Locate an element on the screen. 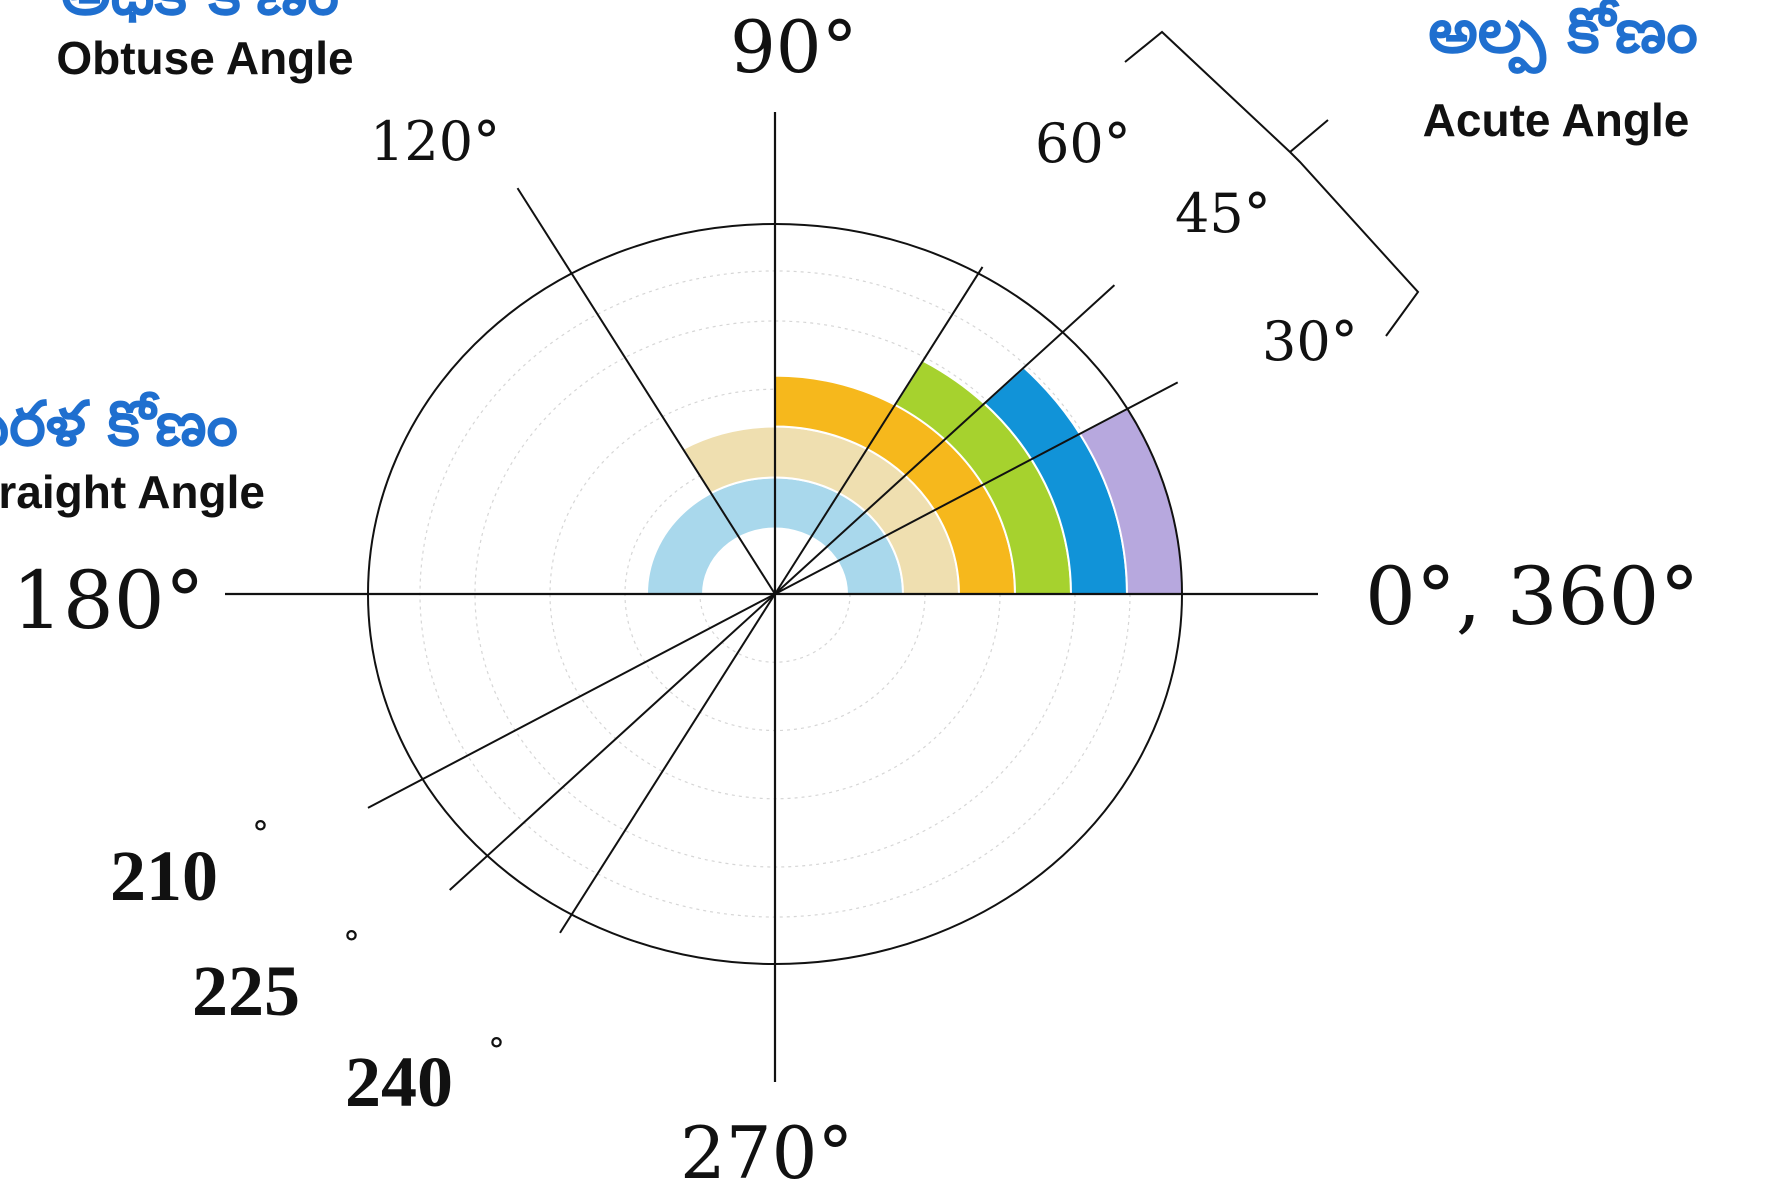 The height and width of the screenshot is (1184, 1775). degree-mark-240: ° is located at coordinates (496, 1051).